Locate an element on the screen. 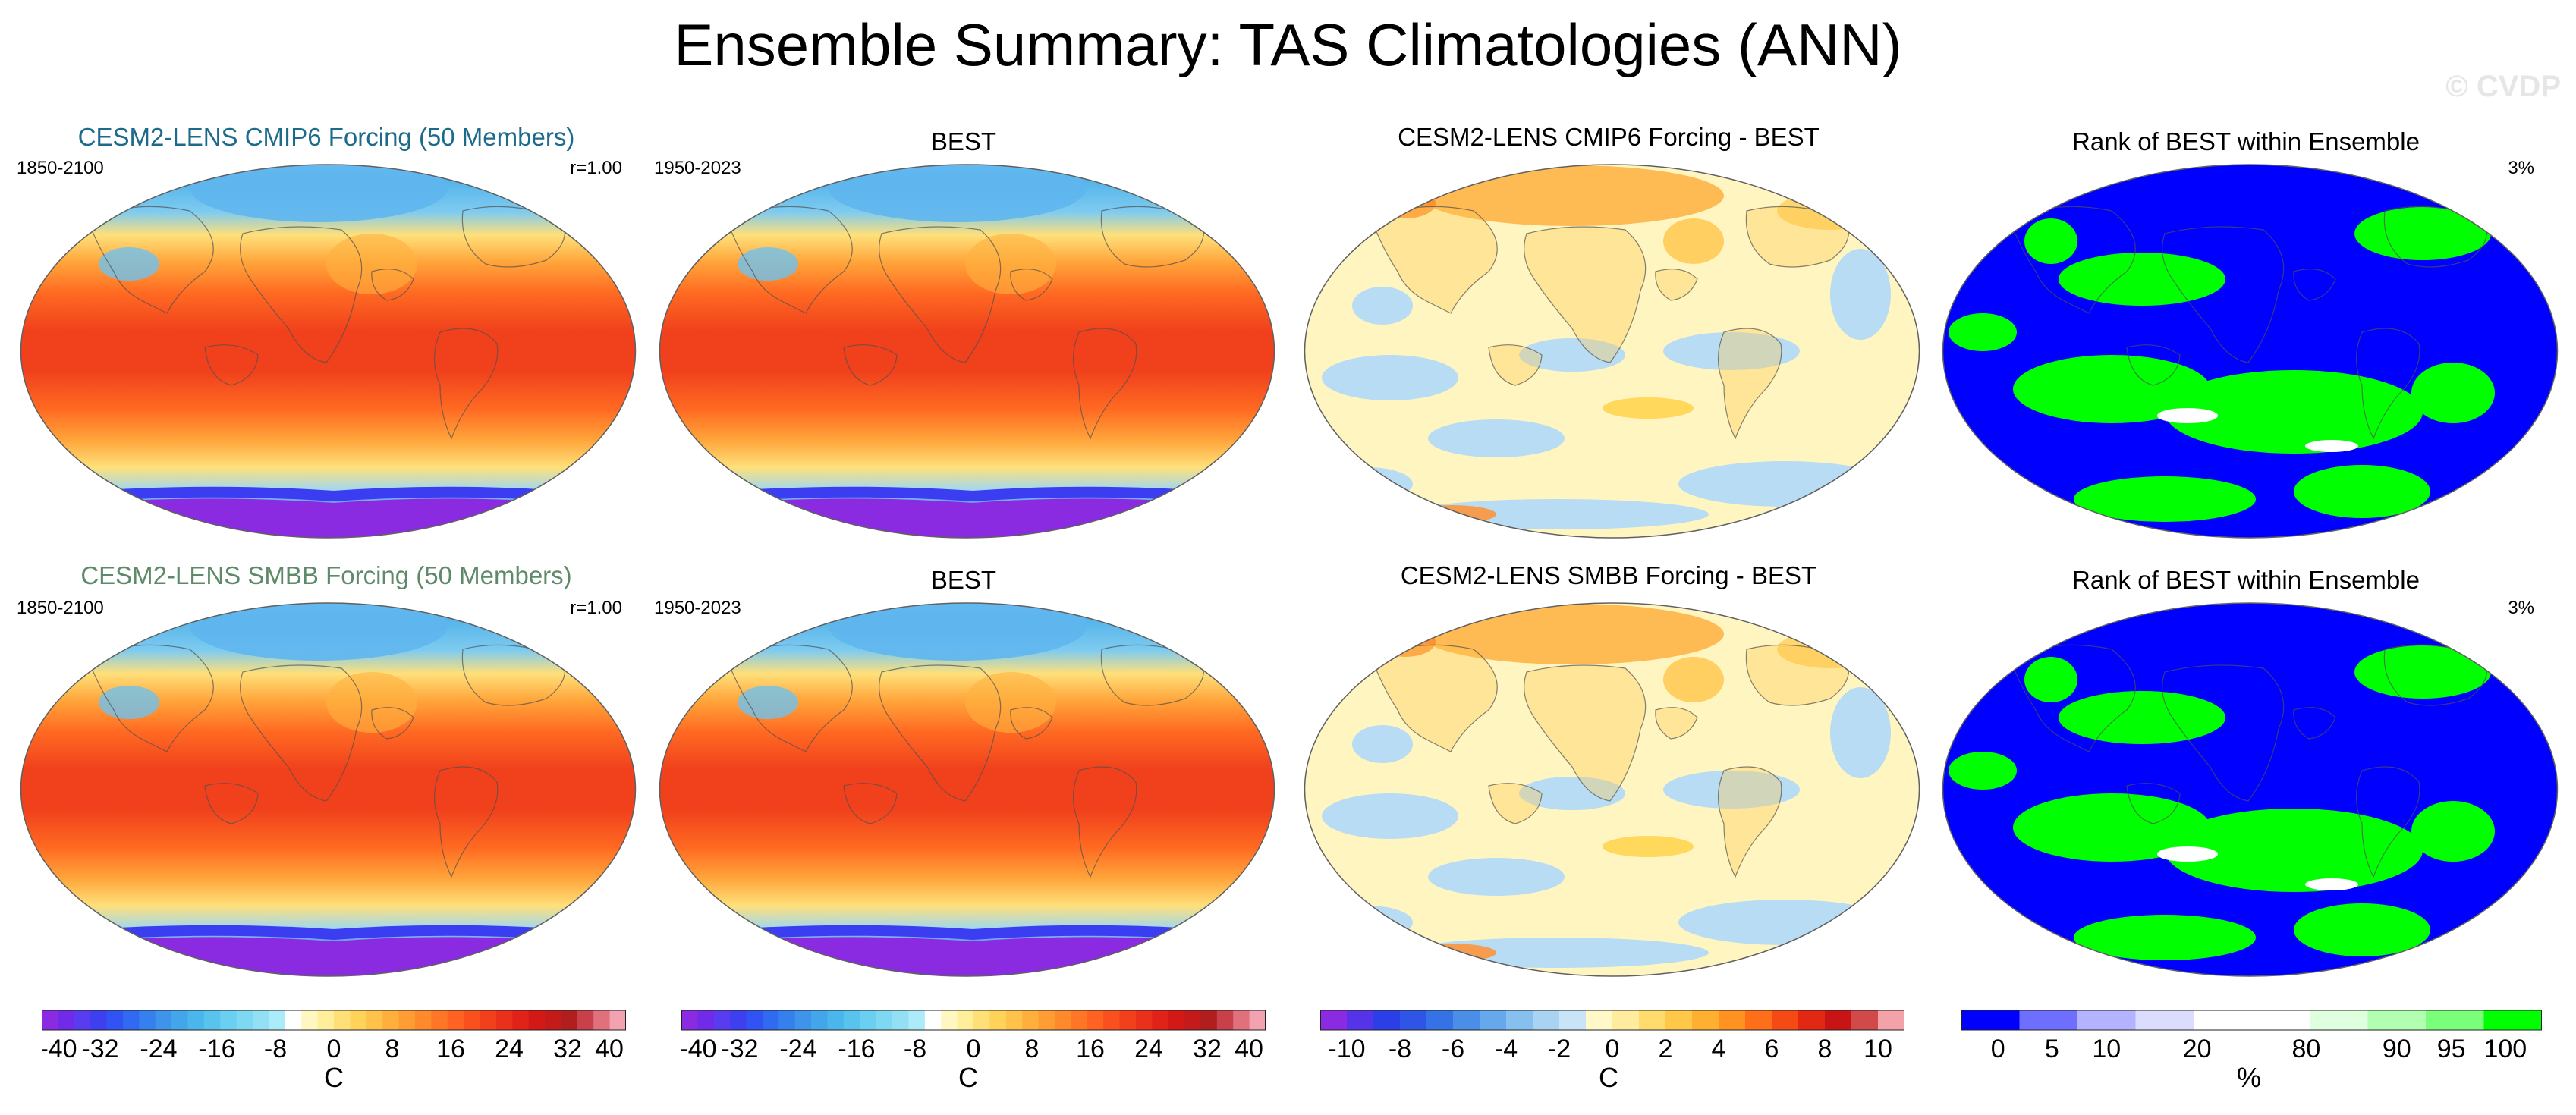  colorbar-4-tick-label: 20 is located at coordinates (2197, 1048).